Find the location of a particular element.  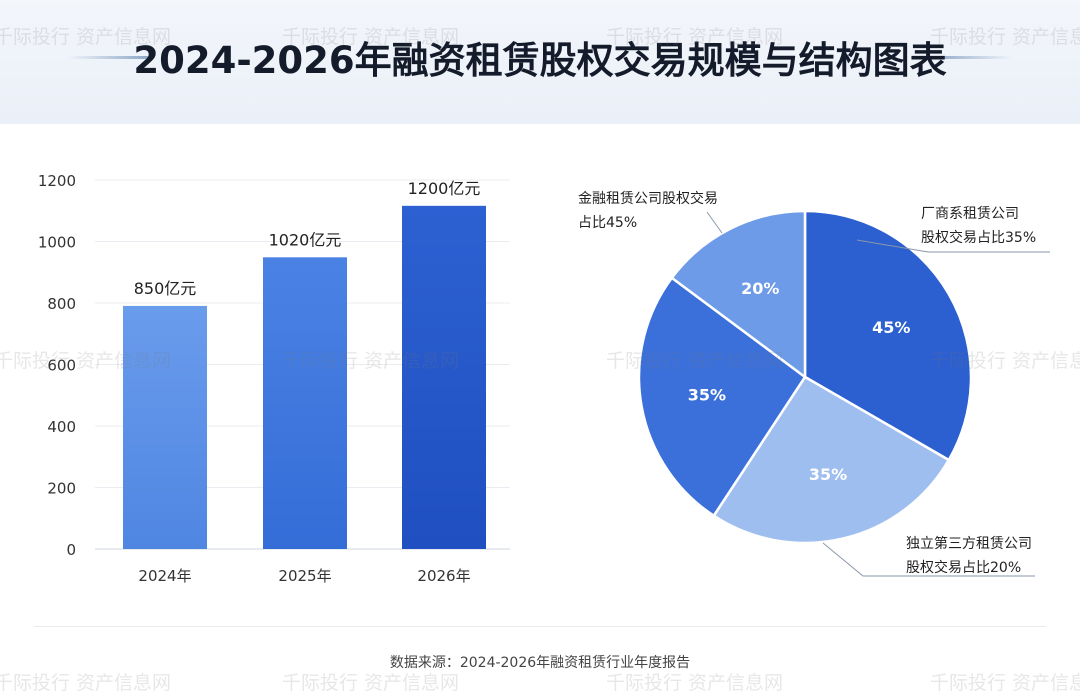

y-tick-label: 0 is located at coordinates (71, 550).